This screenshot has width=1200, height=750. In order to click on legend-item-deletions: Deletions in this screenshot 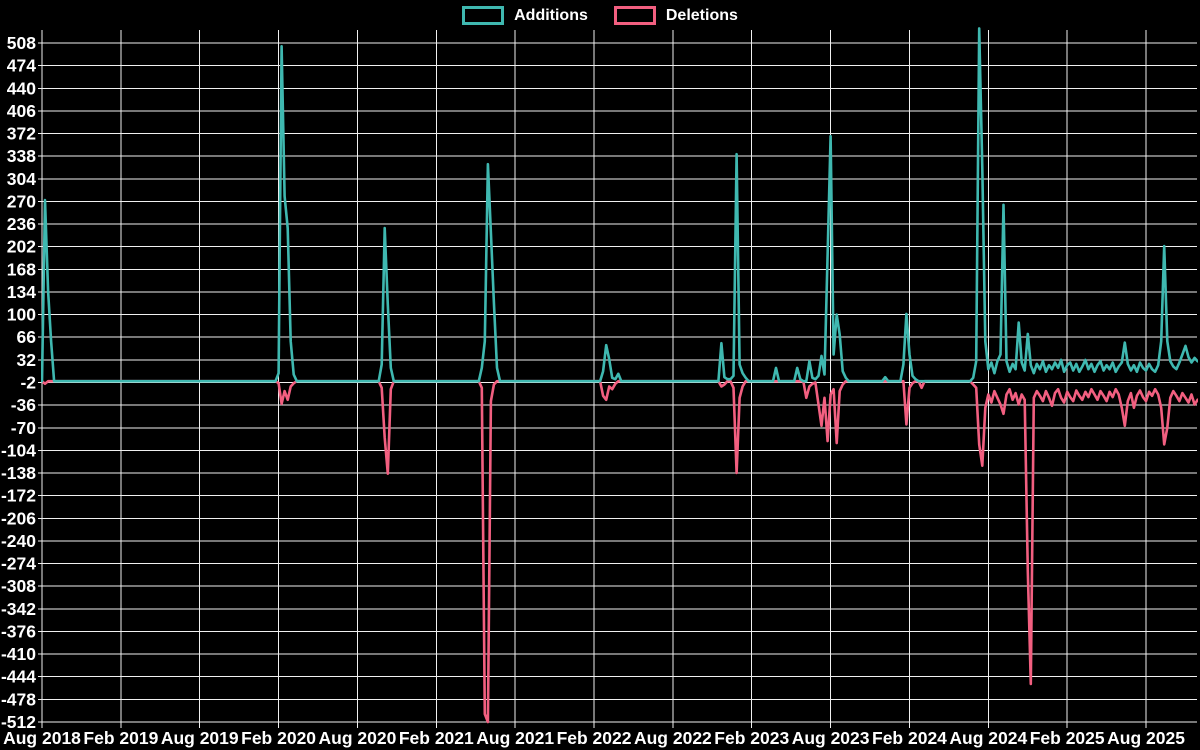, I will do `click(675, 15)`.